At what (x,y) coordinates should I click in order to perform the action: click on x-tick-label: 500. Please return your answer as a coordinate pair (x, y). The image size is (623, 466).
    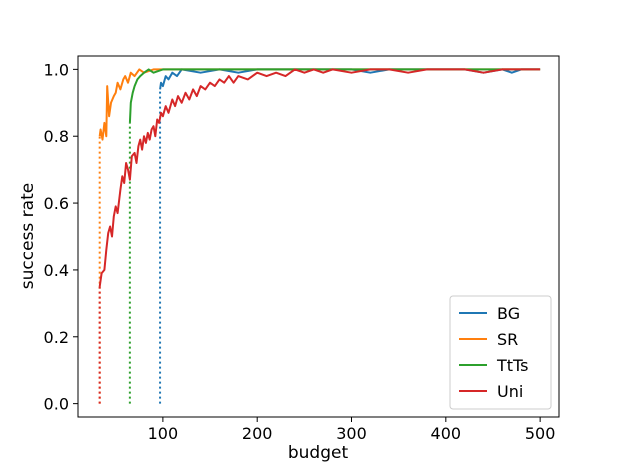
    Looking at the image, I should click on (540, 433).